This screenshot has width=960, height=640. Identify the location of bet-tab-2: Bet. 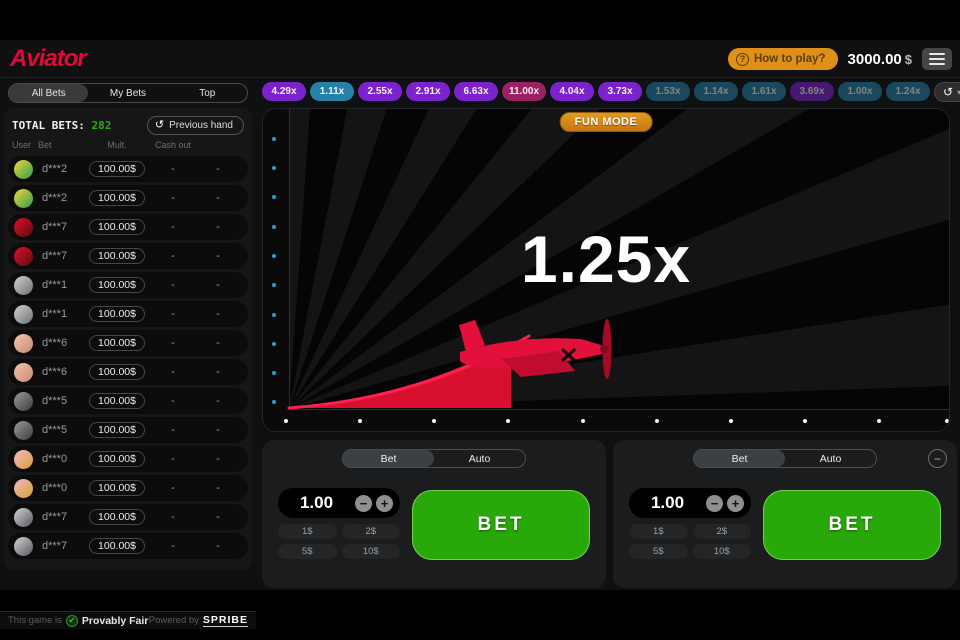
(739, 458).